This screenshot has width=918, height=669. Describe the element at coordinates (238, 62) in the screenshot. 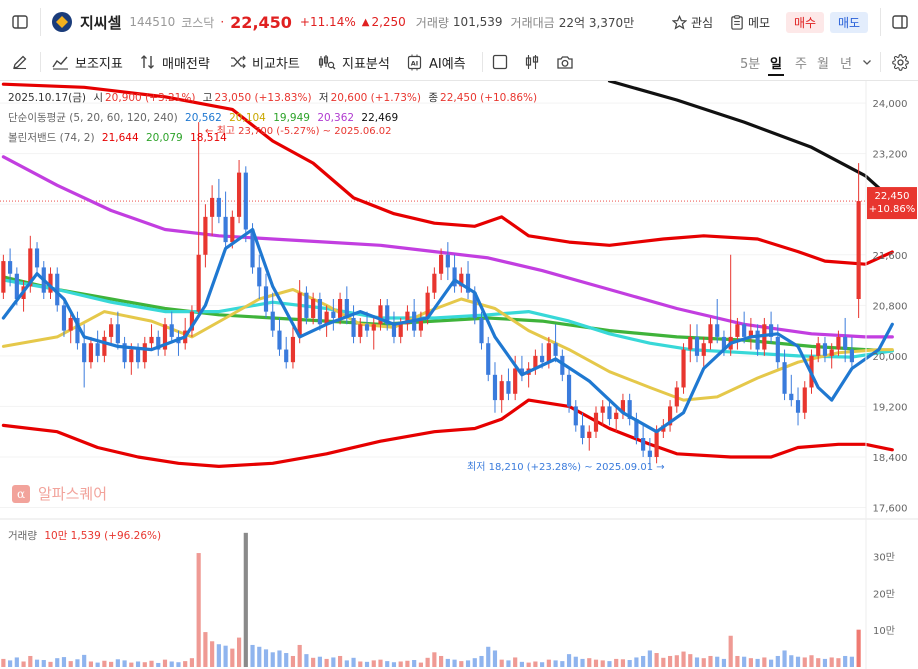

I see `shuffle-icon` at that location.